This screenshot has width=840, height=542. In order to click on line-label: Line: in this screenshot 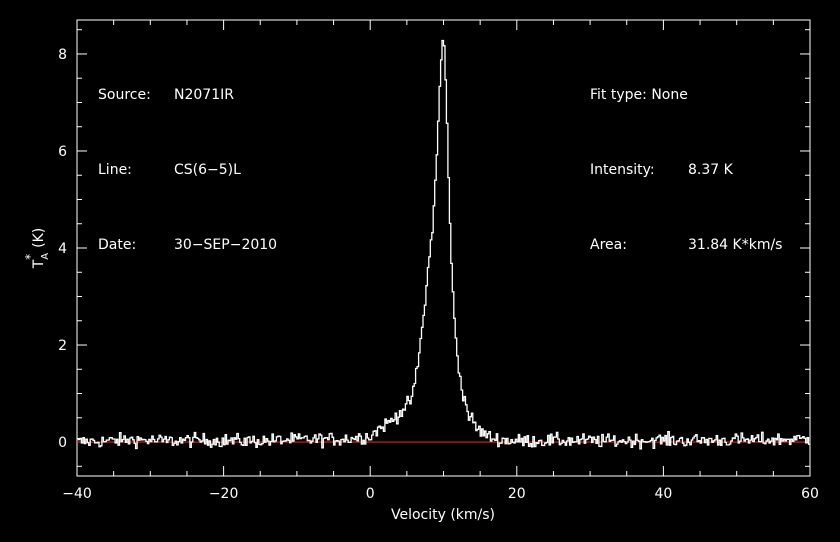, I will do `click(115, 170)`.